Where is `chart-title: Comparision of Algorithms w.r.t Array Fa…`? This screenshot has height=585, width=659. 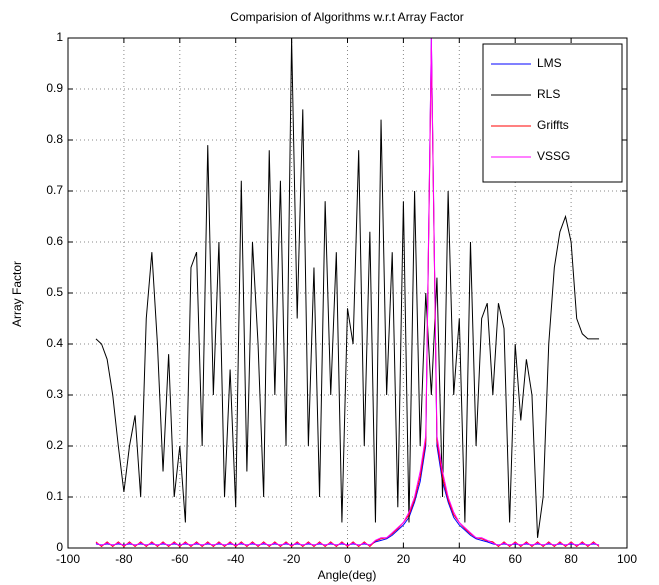 chart-title: Comparision of Algorithms w.r.t Array Fa… is located at coordinates (346, 17).